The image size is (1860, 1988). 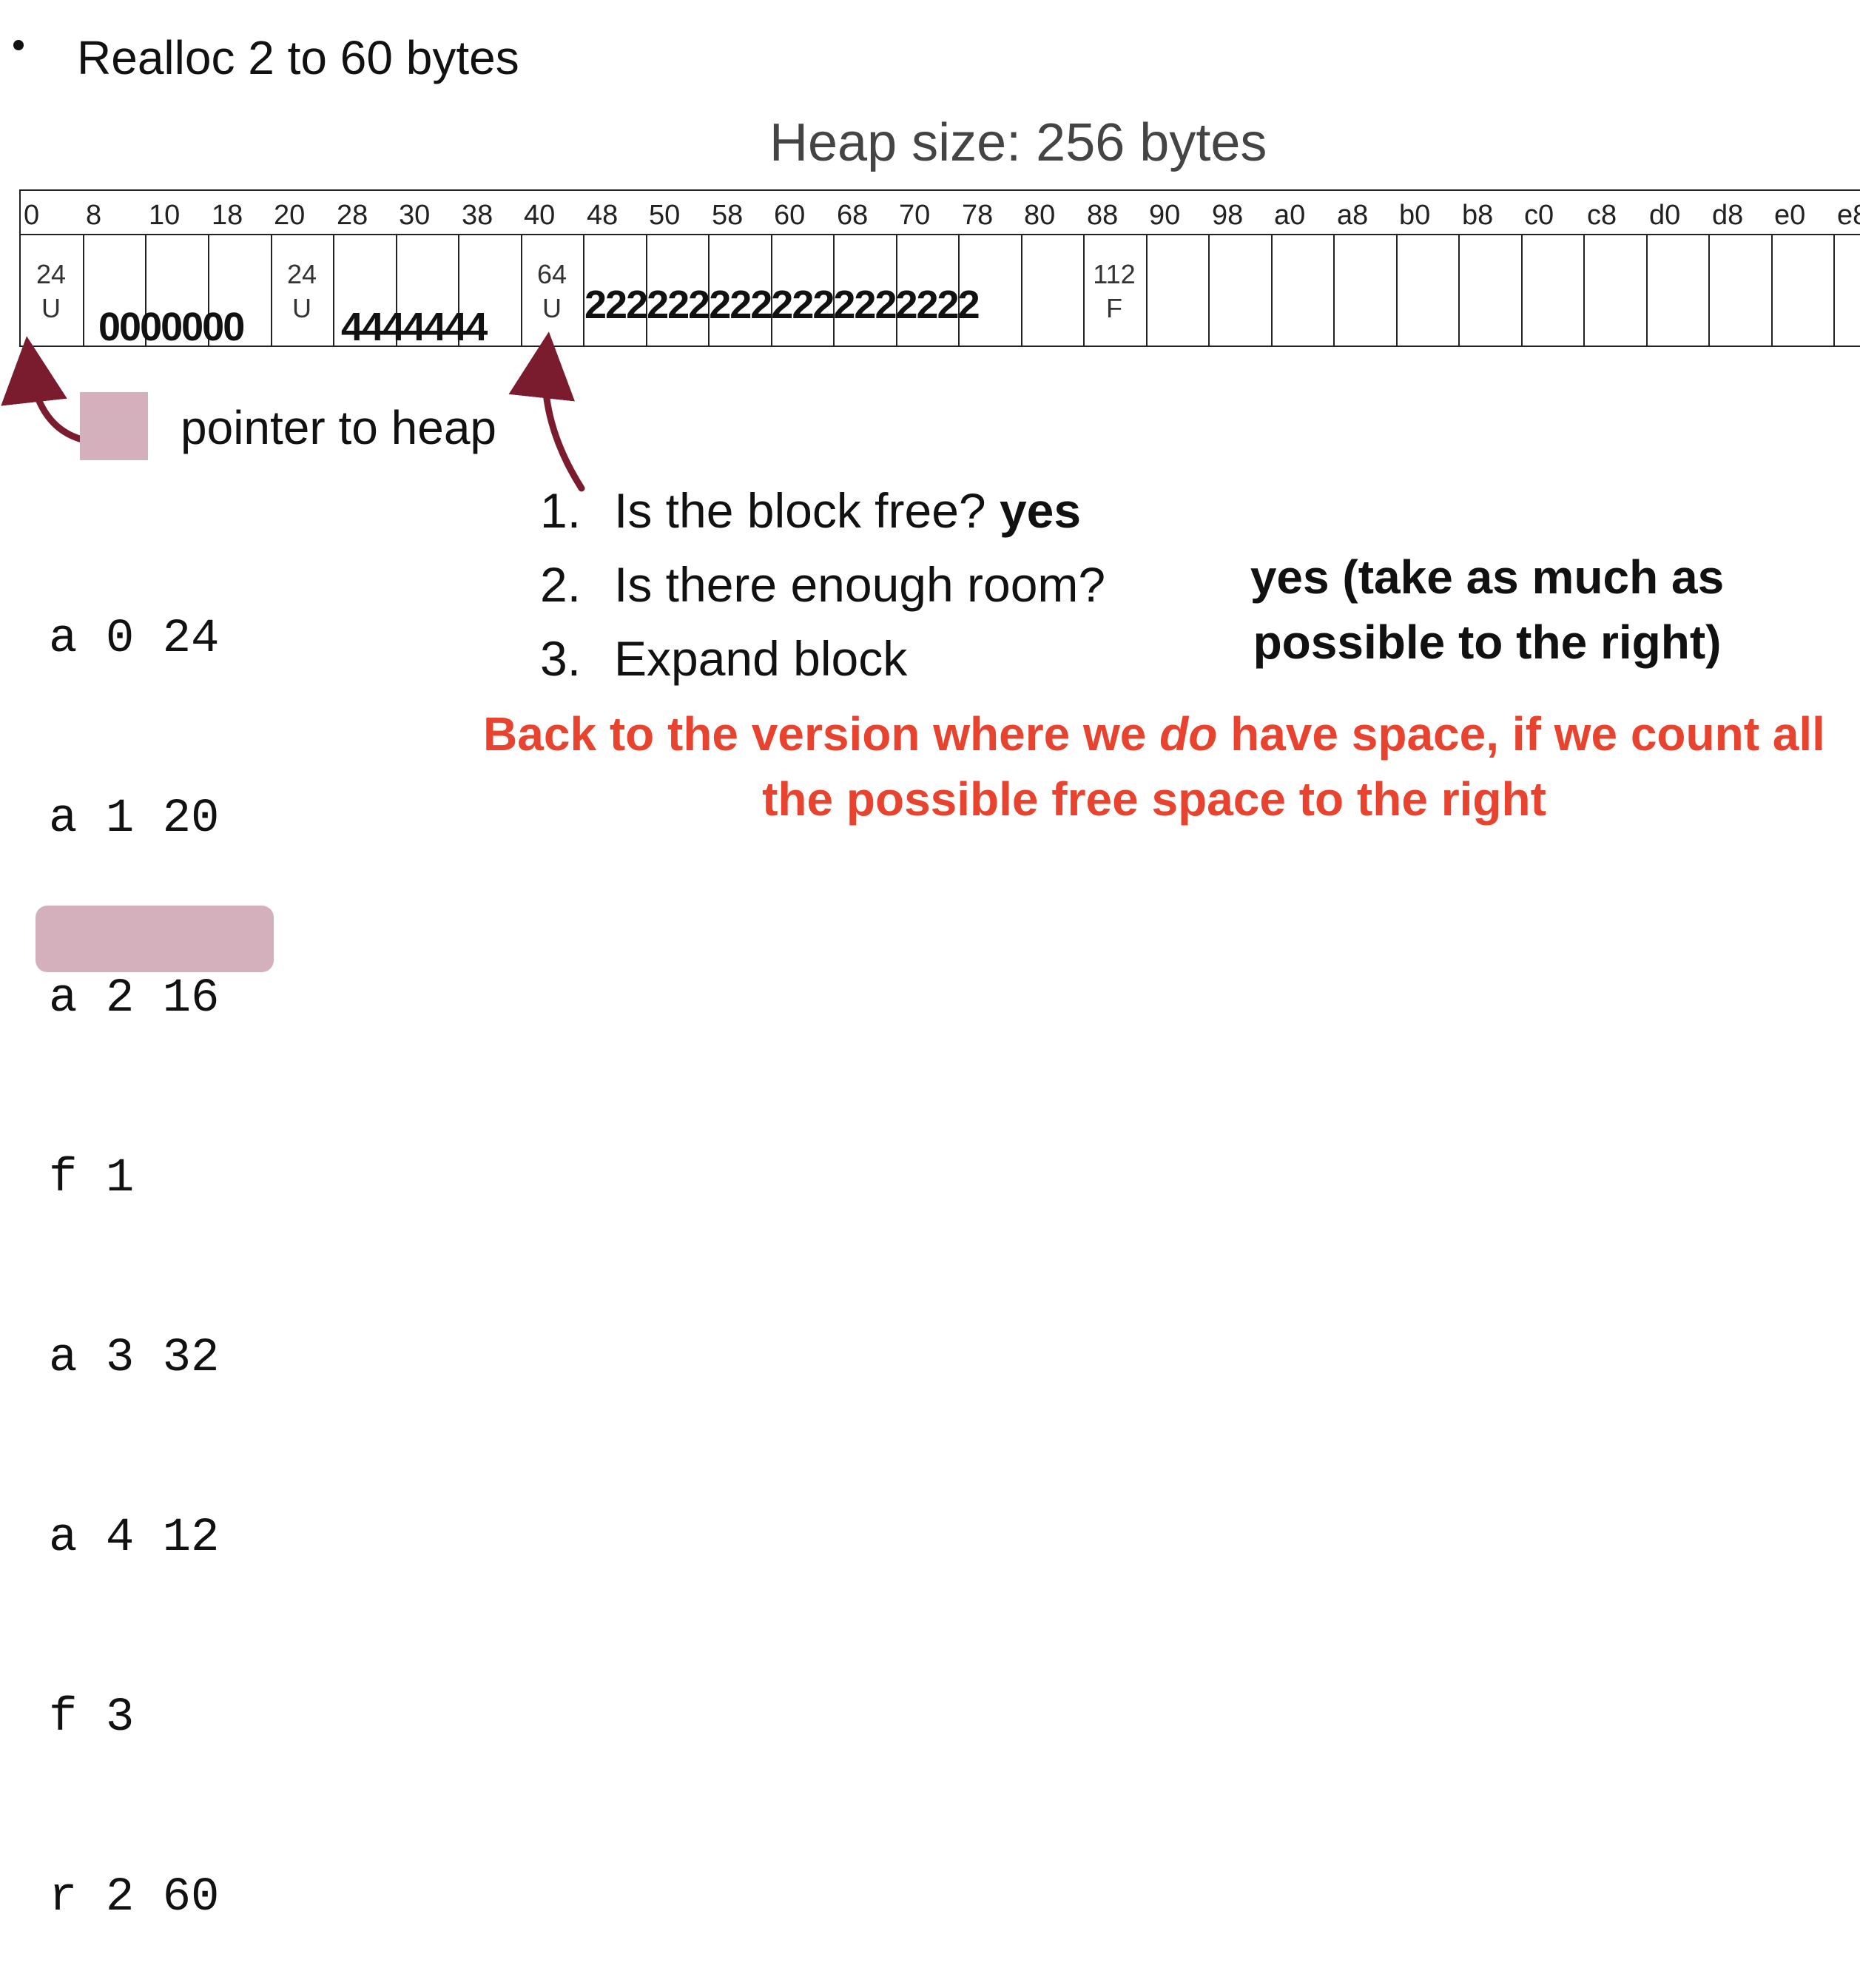 What do you see at coordinates (165, 216) in the screenshot?
I see `heap-address: 10` at bounding box center [165, 216].